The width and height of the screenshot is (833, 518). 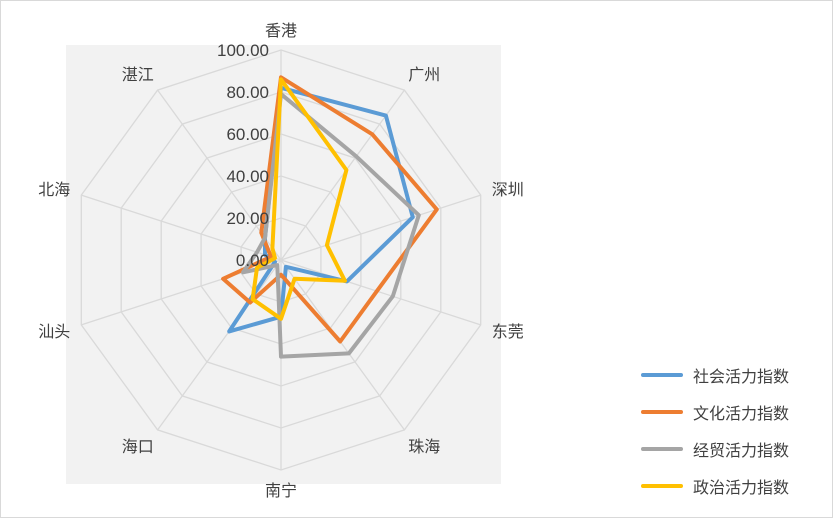 I want to click on legend-item: 文化活力指数, so click(x=736, y=412).